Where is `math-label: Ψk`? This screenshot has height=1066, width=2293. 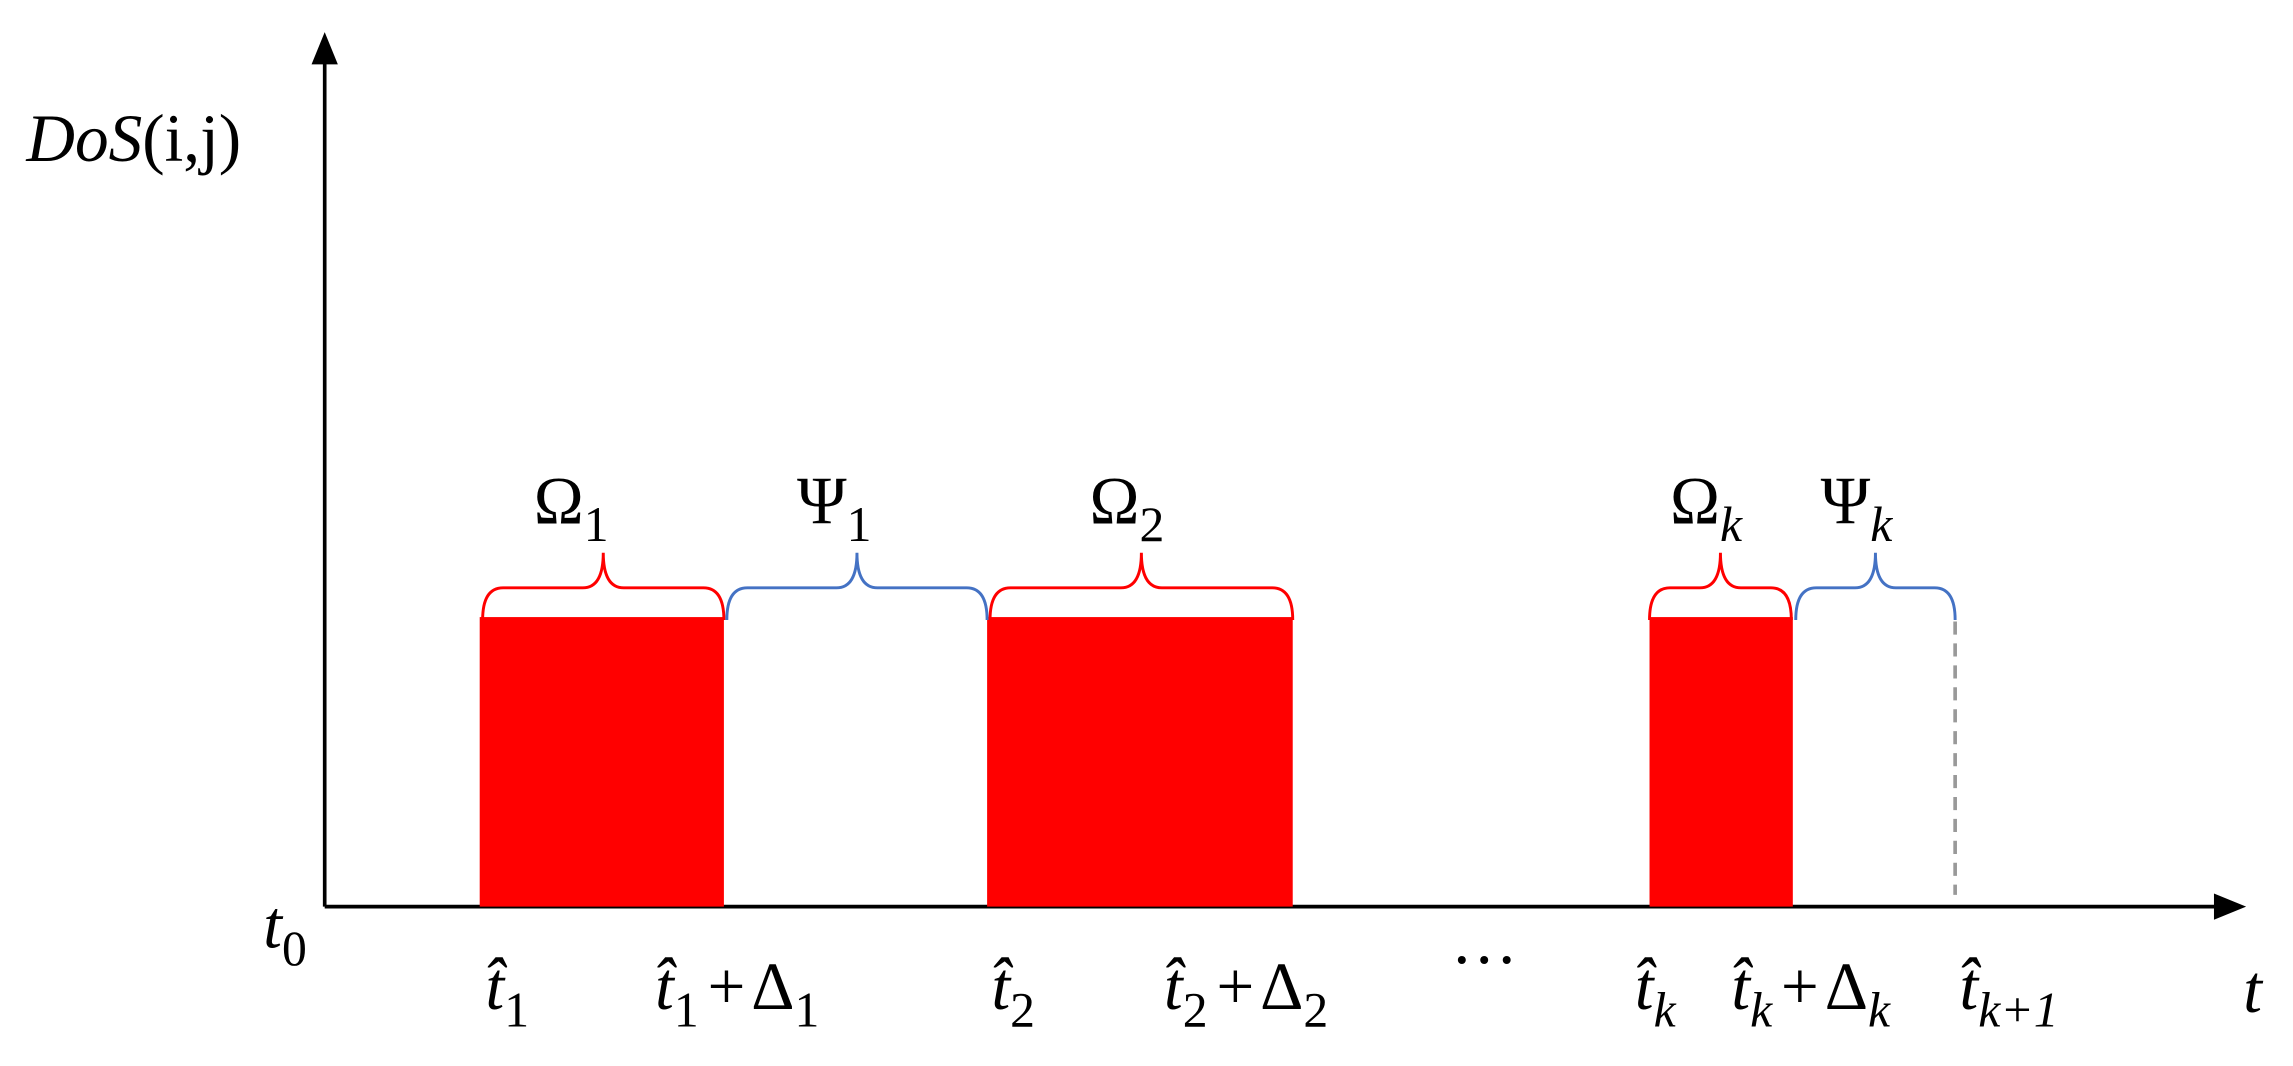
math-label: Ψk is located at coordinates (1857, 507).